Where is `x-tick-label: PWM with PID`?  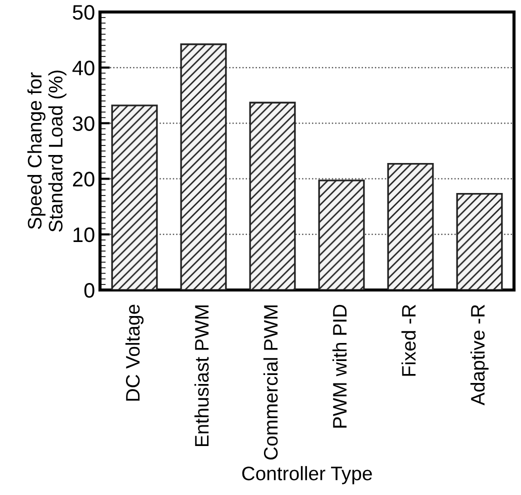
x-tick-label: PWM with PID is located at coordinates (339, 366).